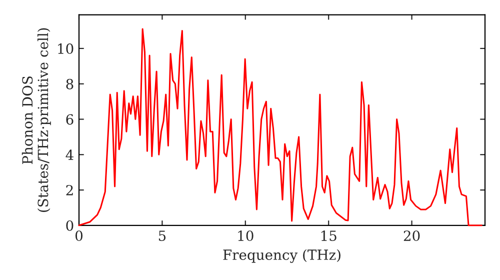 This screenshot has width=500, height=280. Describe the element at coordinates (69, 190) in the screenshot. I see `y-tick-label: 2` at that location.